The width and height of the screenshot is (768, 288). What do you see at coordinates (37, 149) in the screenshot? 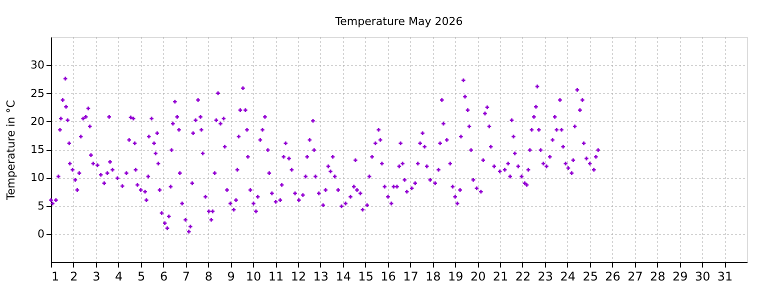
I see `y-tick-label: 15` at bounding box center [37, 149].